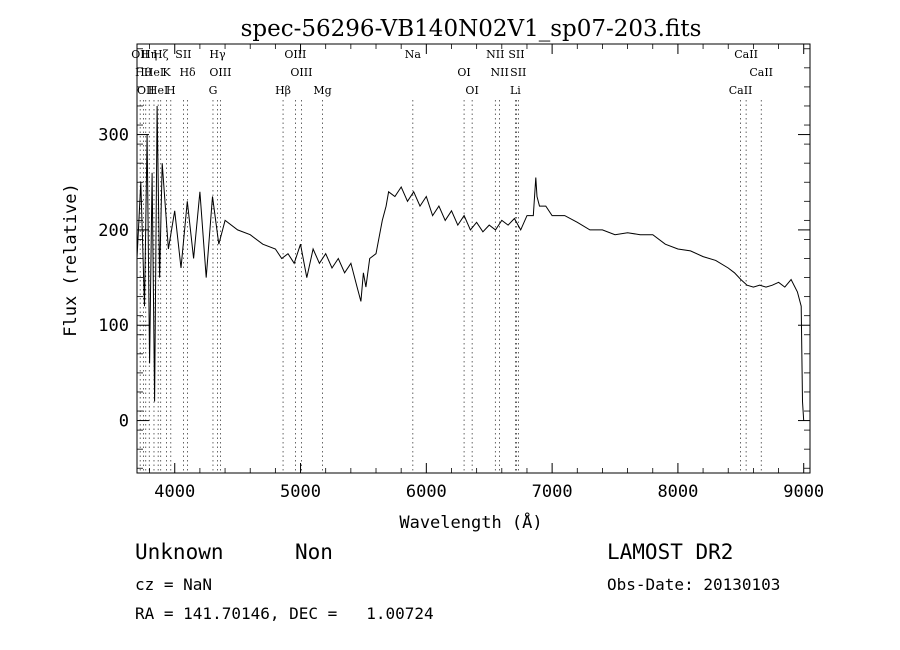  Describe the element at coordinates (426, 492) in the screenshot. I see `x-tick-label: 6000` at that location.